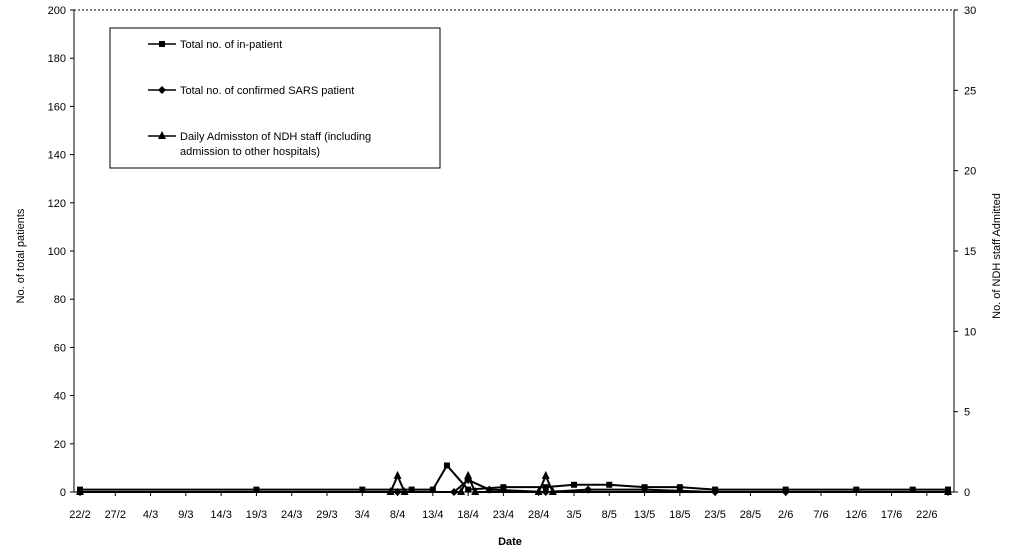 The image size is (1021, 553). Describe the element at coordinates (609, 515) in the screenshot. I see `x-tick-label: 8/5` at that location.